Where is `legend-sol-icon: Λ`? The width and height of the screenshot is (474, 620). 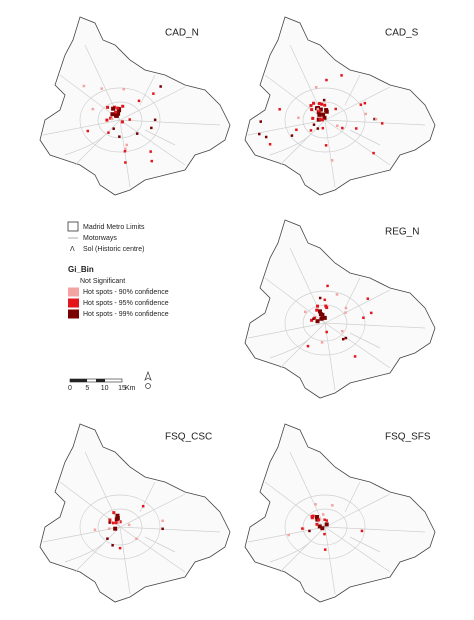
legend-sol-icon: Λ is located at coordinates (72, 249).